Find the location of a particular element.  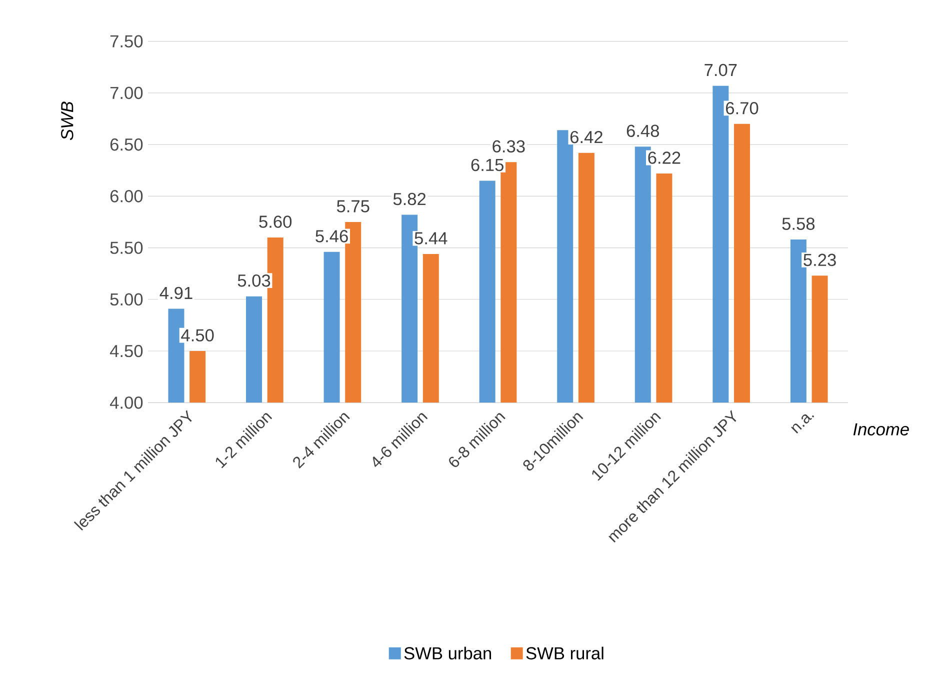

data-label: 6.22 is located at coordinates (664, 158).